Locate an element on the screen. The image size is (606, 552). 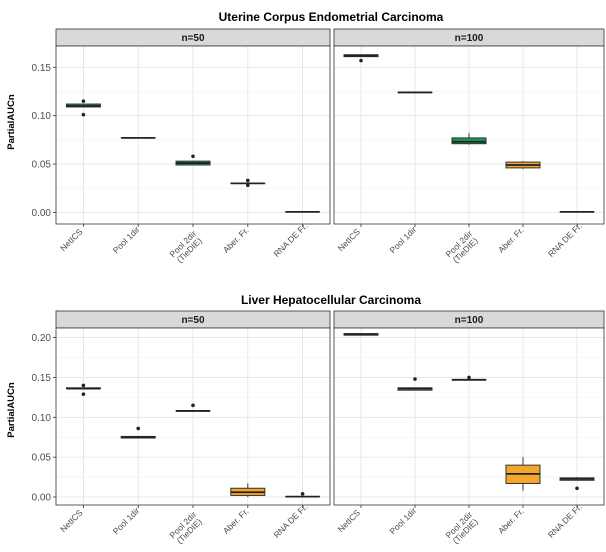
chart-title: Uterine Corpus Endometrial Carcinoma is located at coordinates (331, 17).